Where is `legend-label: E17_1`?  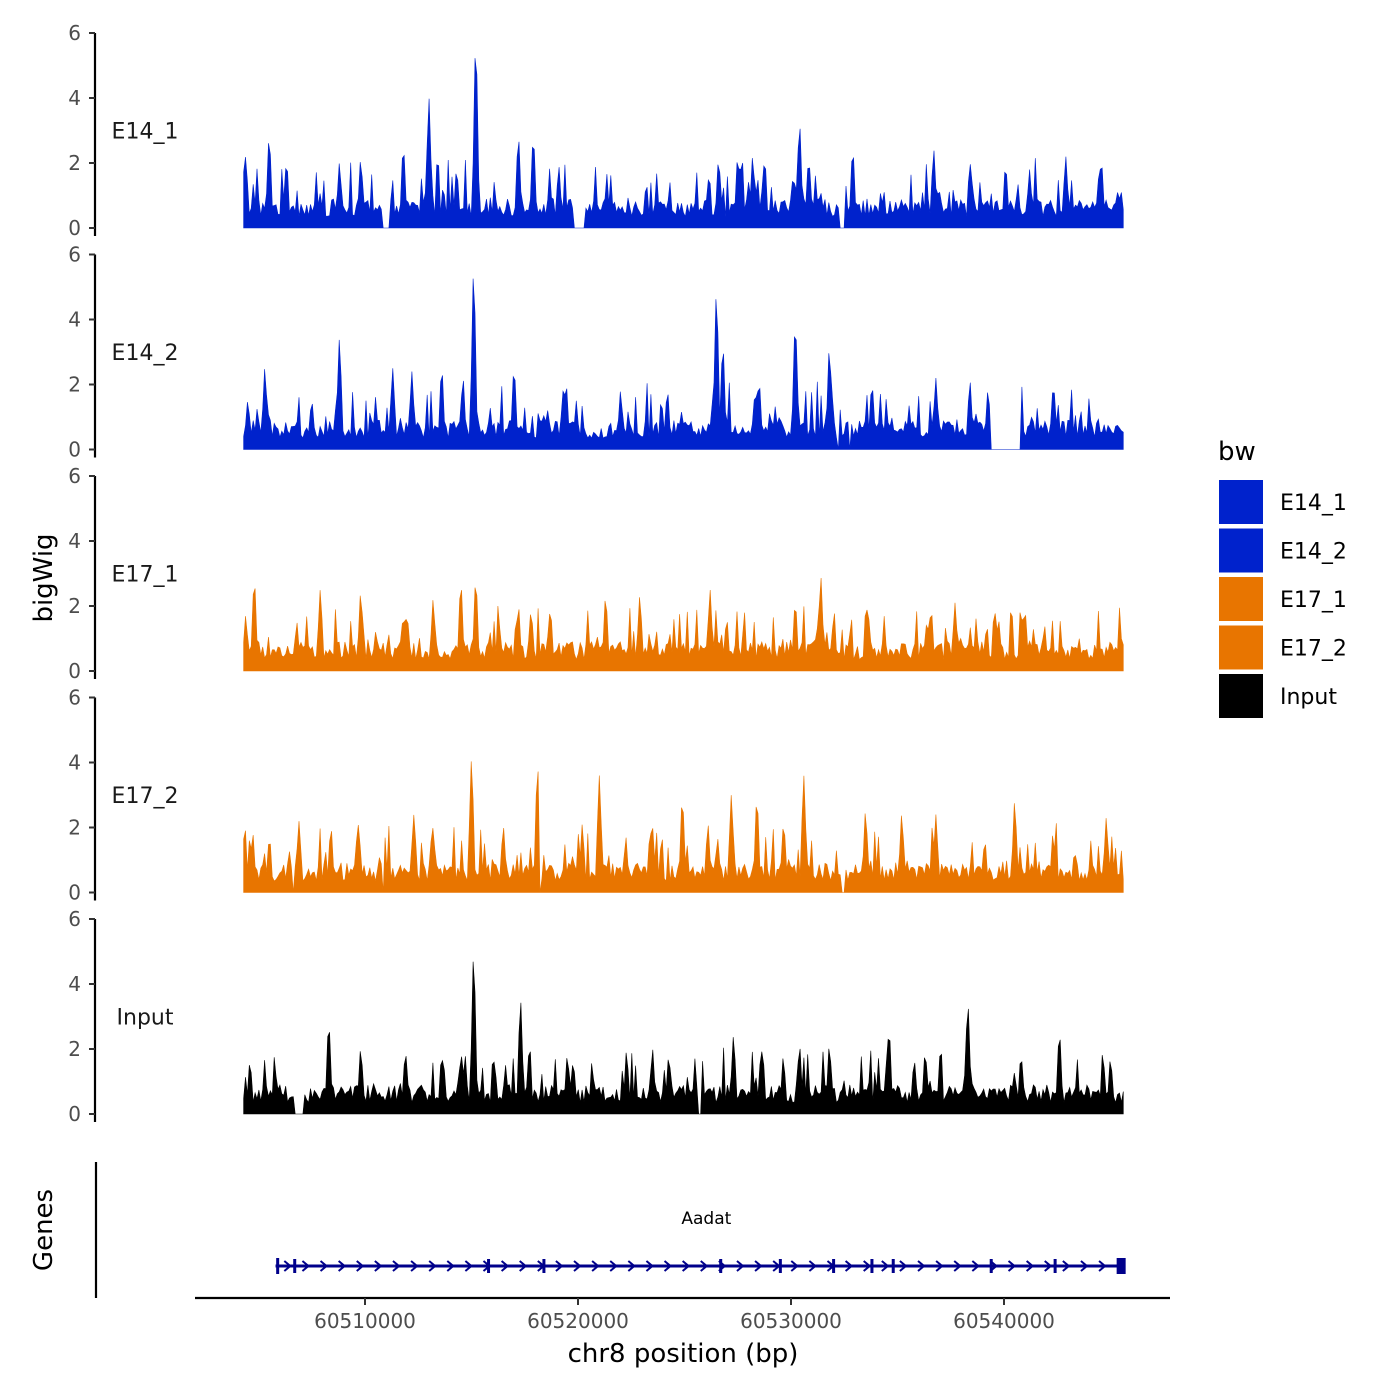 legend-label: E17_1 is located at coordinates (1313, 600).